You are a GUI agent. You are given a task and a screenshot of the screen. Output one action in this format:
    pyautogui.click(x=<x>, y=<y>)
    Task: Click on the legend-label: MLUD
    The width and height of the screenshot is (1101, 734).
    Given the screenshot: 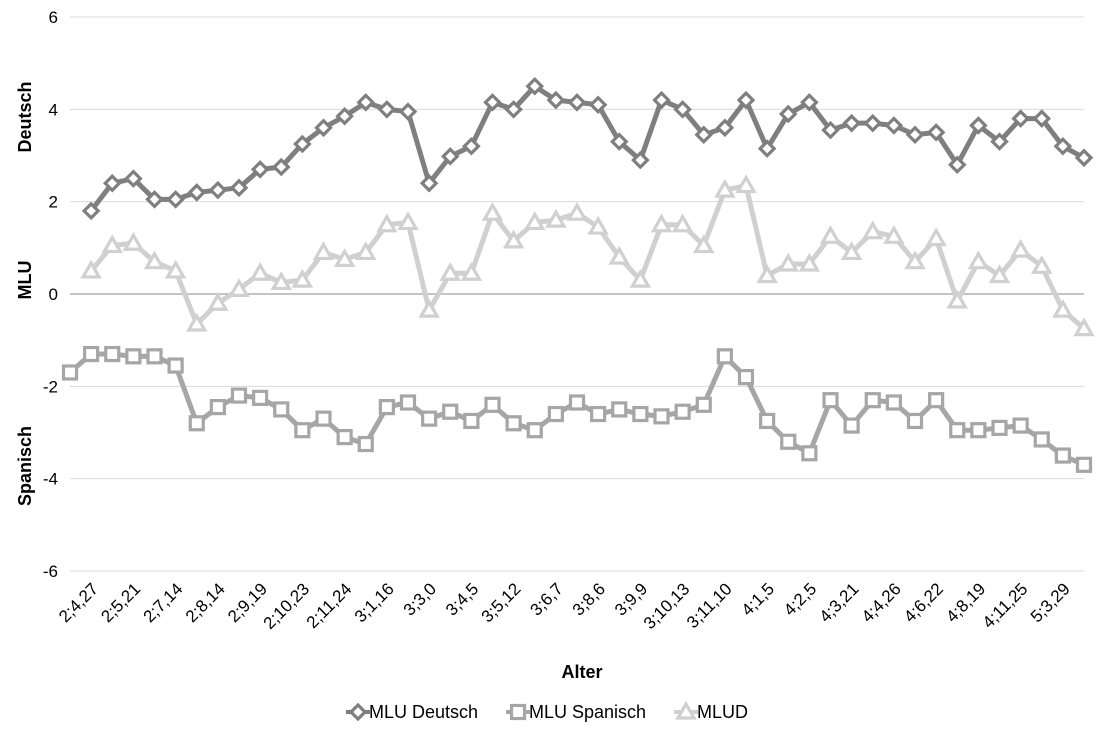 What is the action you would take?
    pyautogui.click(x=722, y=712)
    